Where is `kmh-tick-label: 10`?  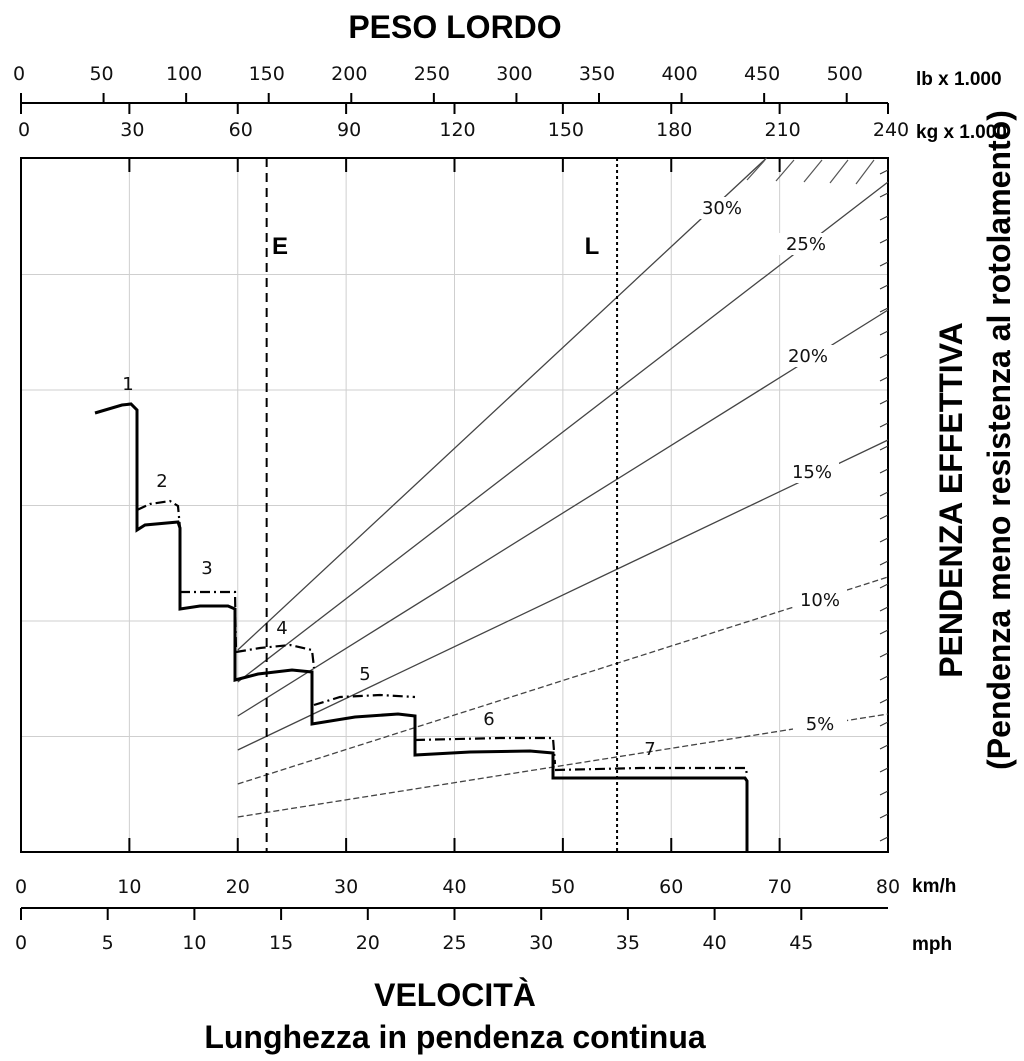
kmh-tick-label: 10 is located at coordinates (129, 887).